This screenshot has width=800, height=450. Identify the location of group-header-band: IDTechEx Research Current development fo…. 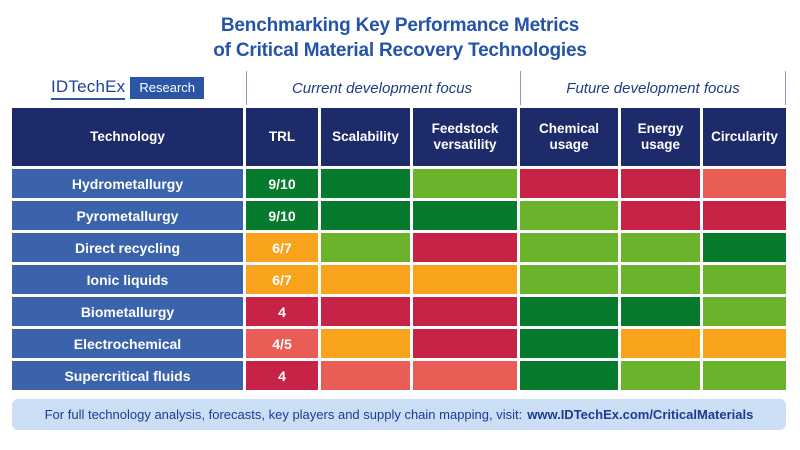
(399, 88).